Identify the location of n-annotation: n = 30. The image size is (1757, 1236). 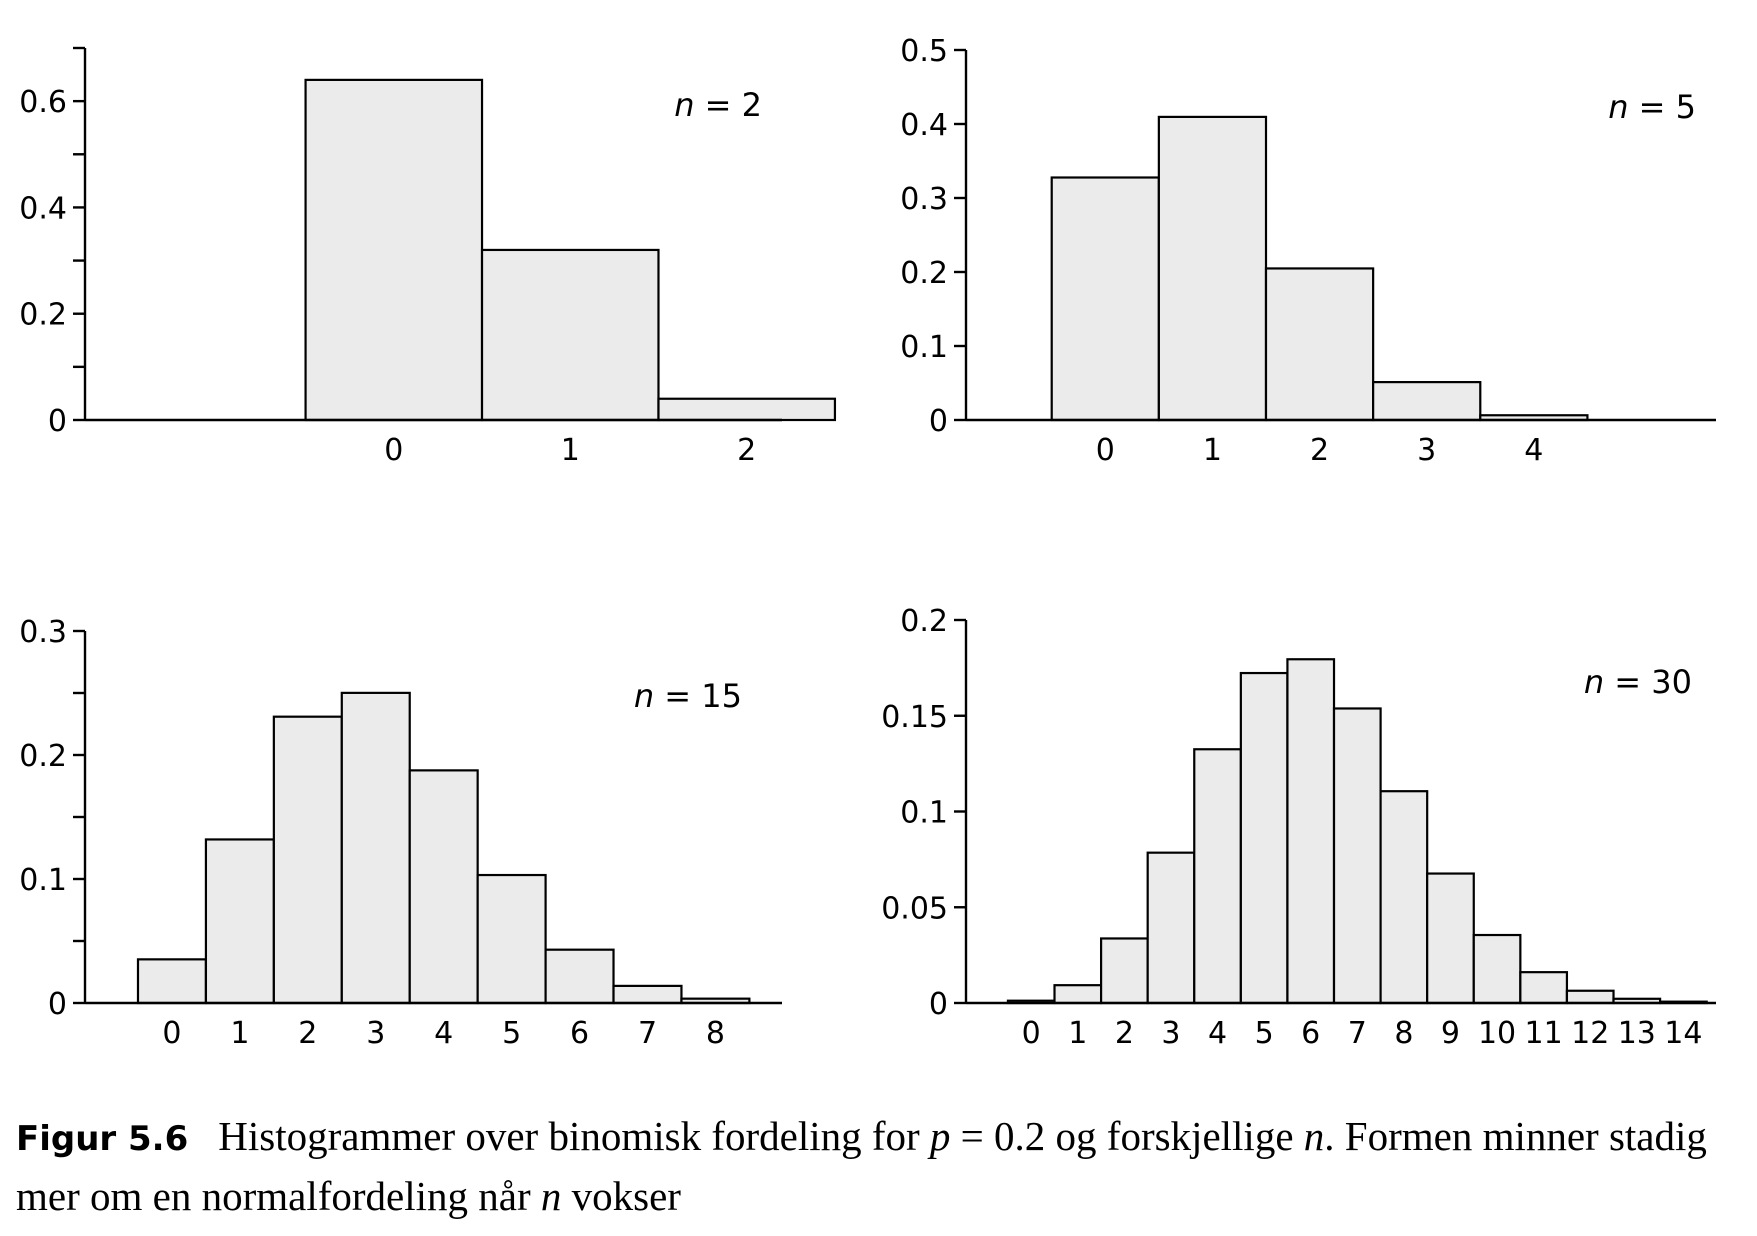
(1638, 682).